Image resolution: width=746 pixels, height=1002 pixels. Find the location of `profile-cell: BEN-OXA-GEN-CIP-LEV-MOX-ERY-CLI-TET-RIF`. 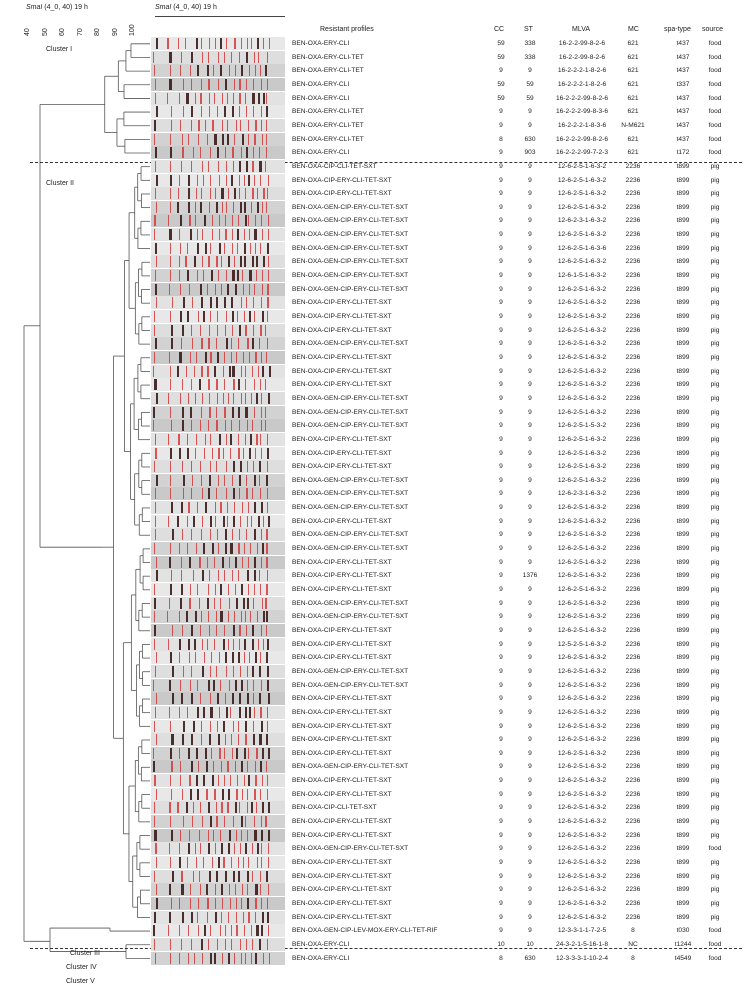

profile-cell: BEN-OXA-GEN-CIP-LEV-MOX-ERY-CLI-TET-RIF is located at coordinates (365, 931).